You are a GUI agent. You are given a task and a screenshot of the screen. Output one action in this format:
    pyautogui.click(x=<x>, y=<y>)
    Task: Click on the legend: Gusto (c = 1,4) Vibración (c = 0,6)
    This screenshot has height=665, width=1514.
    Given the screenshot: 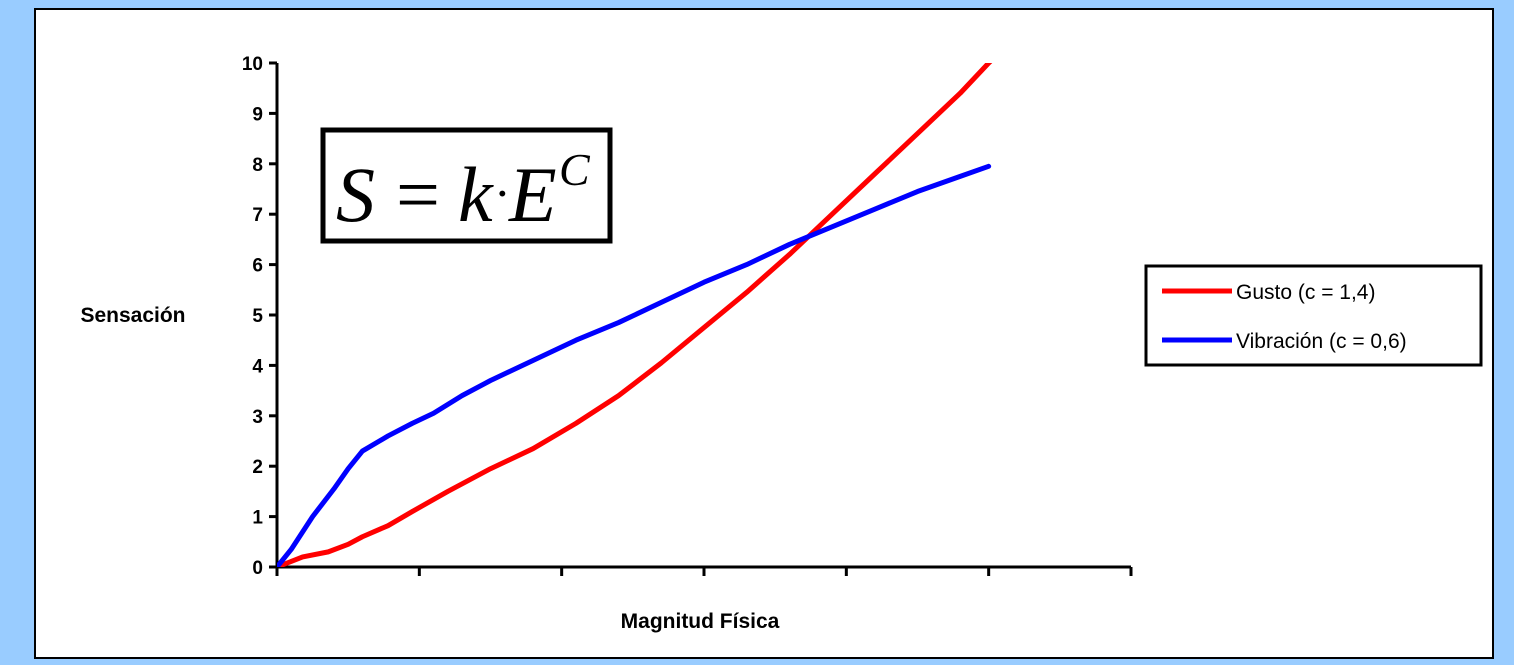 What is the action you would take?
    pyautogui.click(x=1313, y=315)
    